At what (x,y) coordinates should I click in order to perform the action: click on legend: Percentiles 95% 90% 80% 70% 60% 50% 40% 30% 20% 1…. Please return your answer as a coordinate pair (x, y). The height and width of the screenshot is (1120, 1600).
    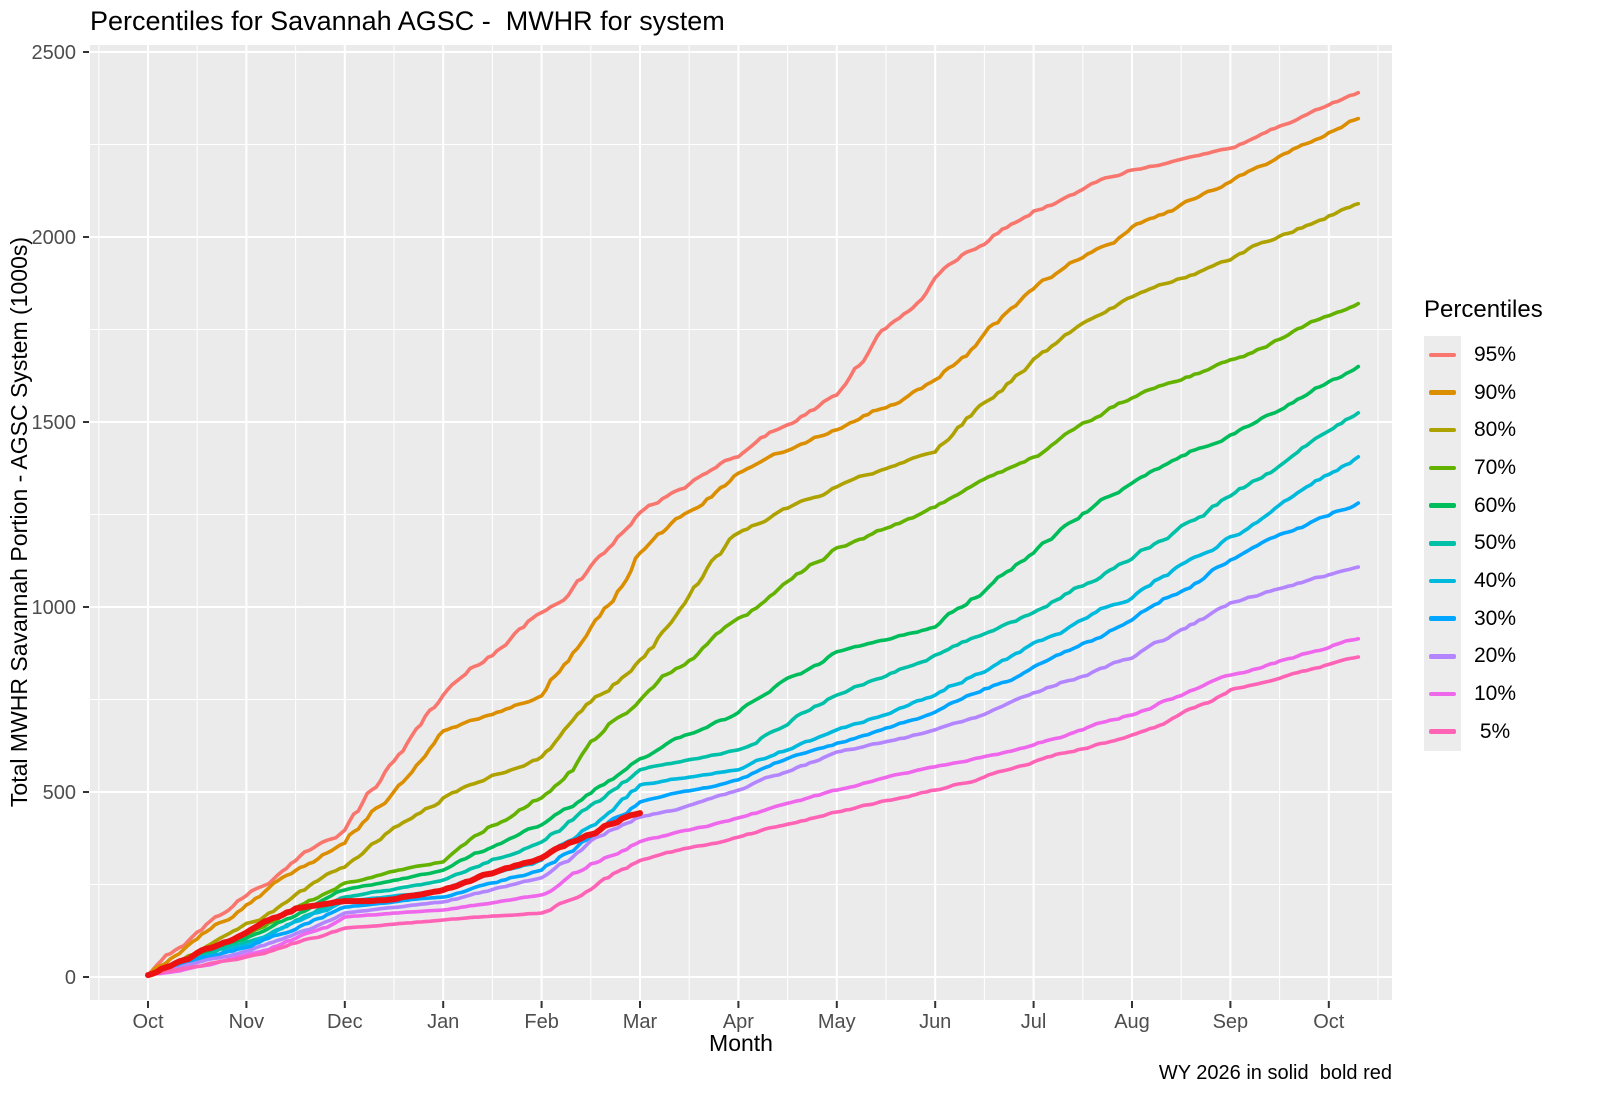
    Looking at the image, I should click on (1483, 523).